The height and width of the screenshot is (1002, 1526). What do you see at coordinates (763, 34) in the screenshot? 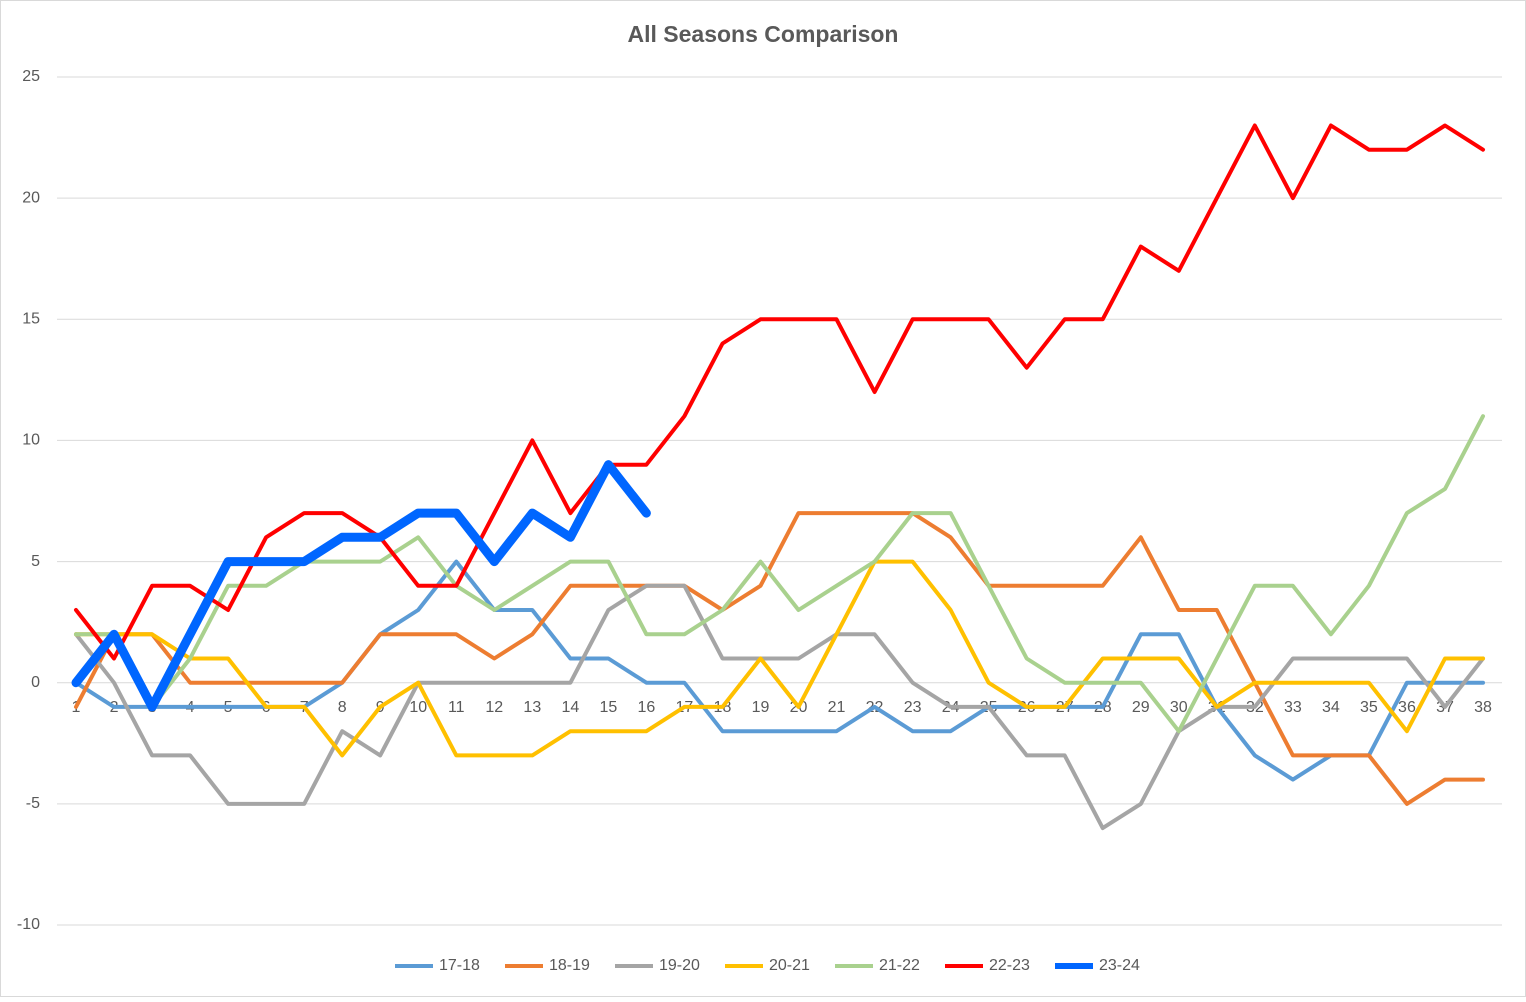
I see `chart-title: All Seasons Comparison` at bounding box center [763, 34].